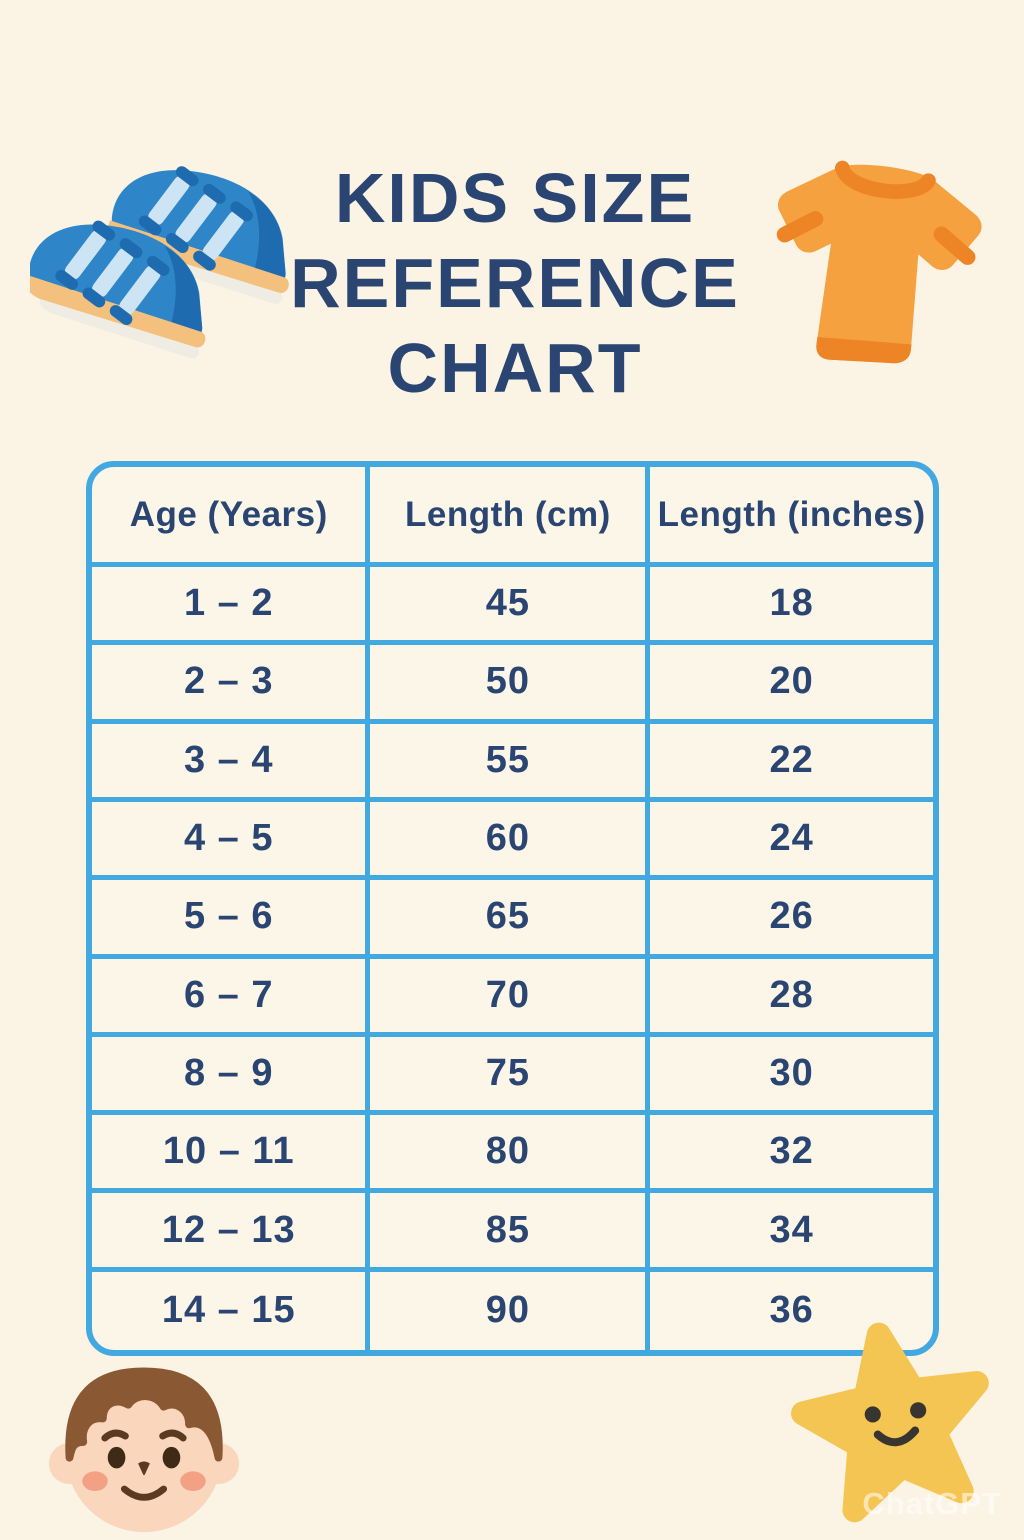  I want to click on cell-inches: 32, so click(791, 1151).